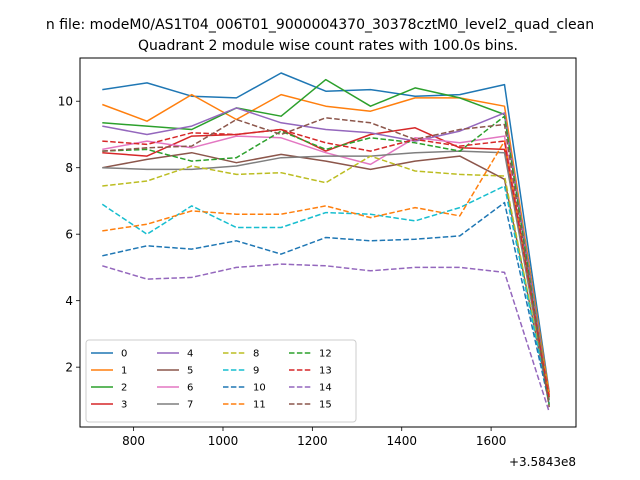 The height and width of the screenshot is (480, 640). What do you see at coordinates (312, 441) in the screenshot?
I see `x-tick-label: 1200` at bounding box center [312, 441].